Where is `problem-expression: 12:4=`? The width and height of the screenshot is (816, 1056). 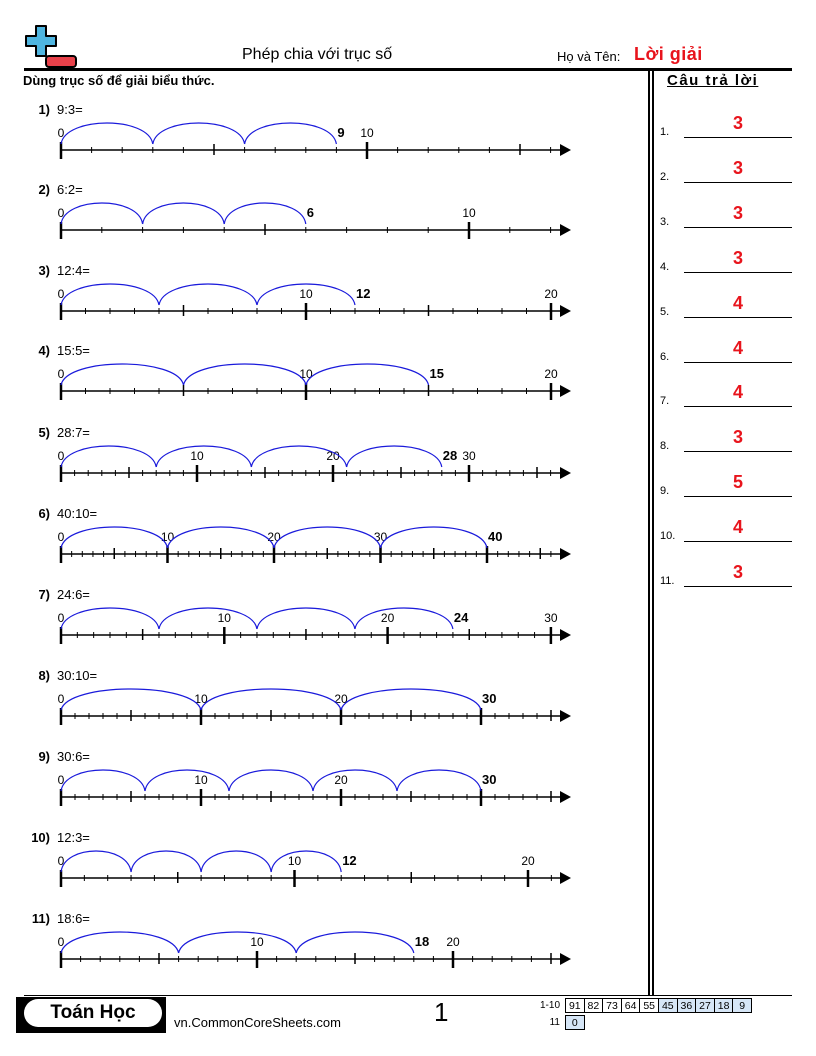 problem-expression: 12:4= is located at coordinates (73, 270).